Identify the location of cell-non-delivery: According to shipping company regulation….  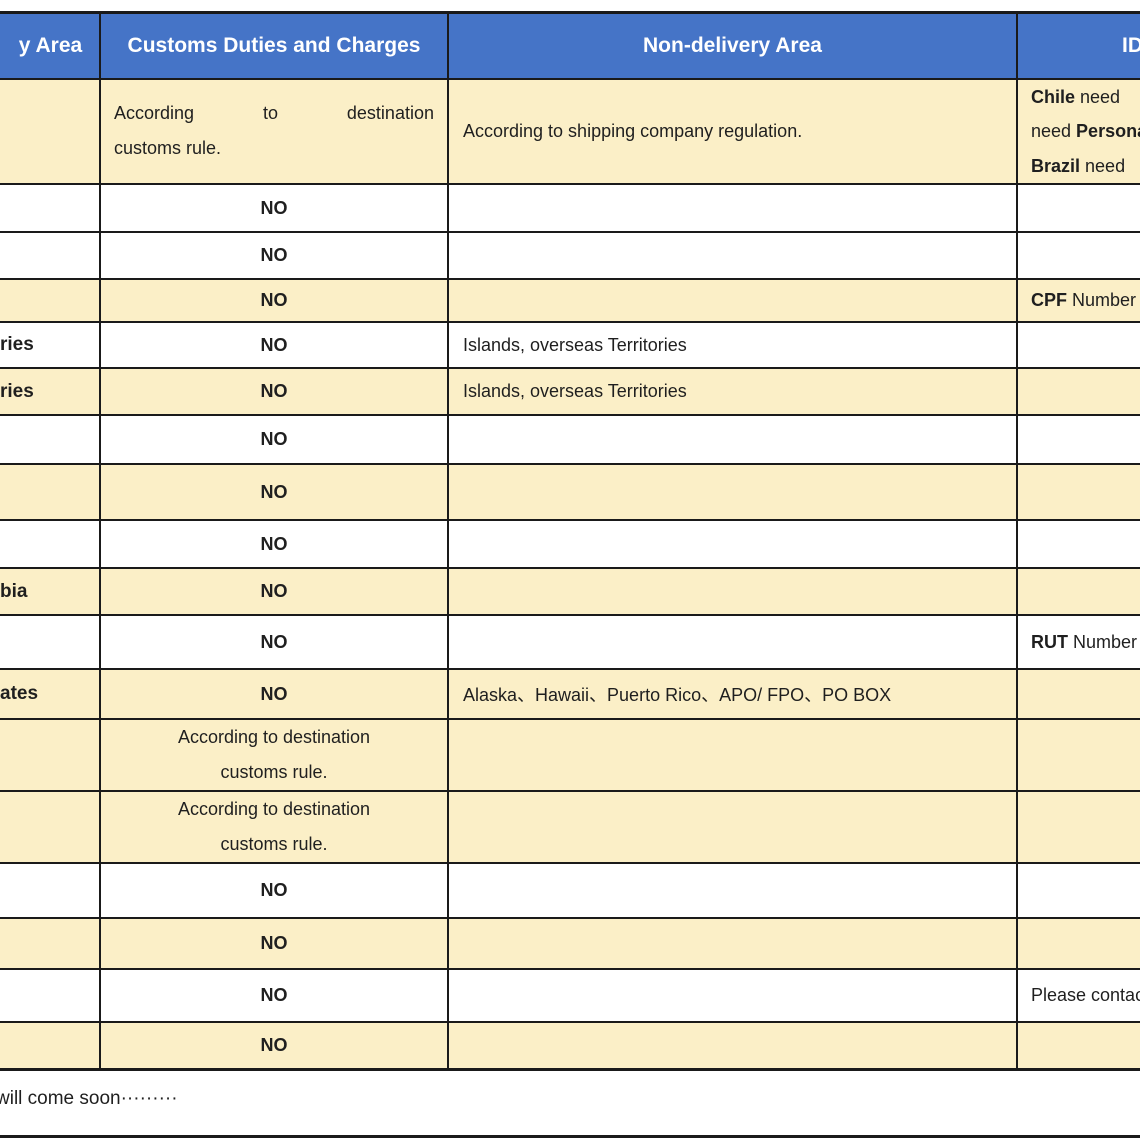
(732, 131).